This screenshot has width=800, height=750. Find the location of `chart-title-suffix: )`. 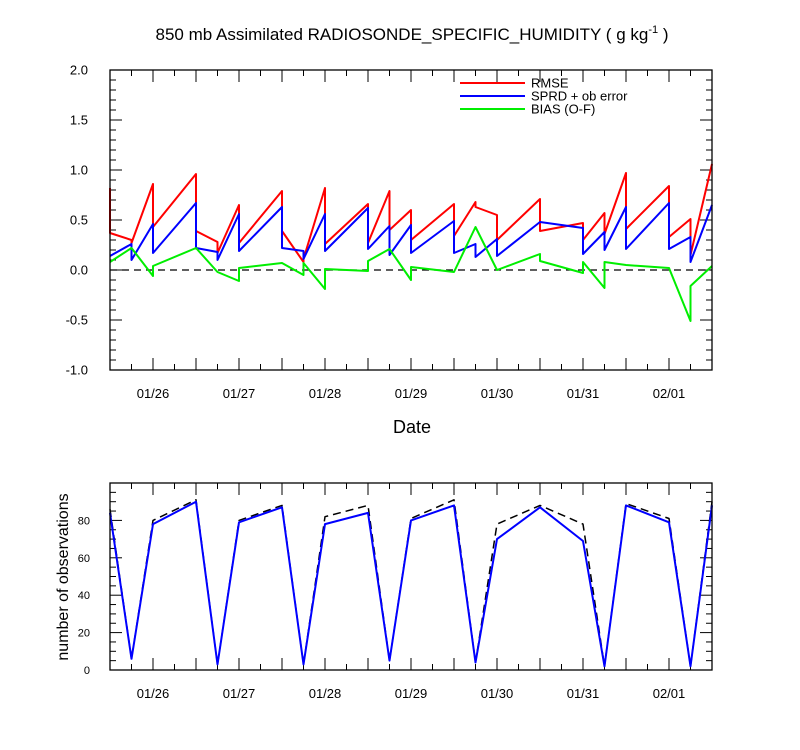

chart-title-suffix: ) is located at coordinates (663, 34).